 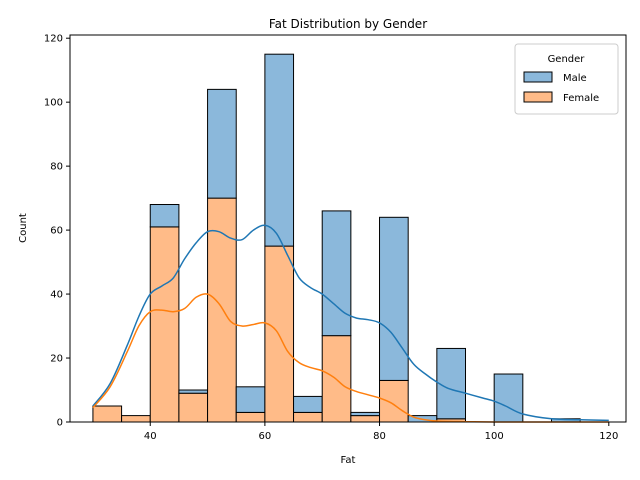 I want to click on legend: Gender Male Female, so click(x=566, y=79).